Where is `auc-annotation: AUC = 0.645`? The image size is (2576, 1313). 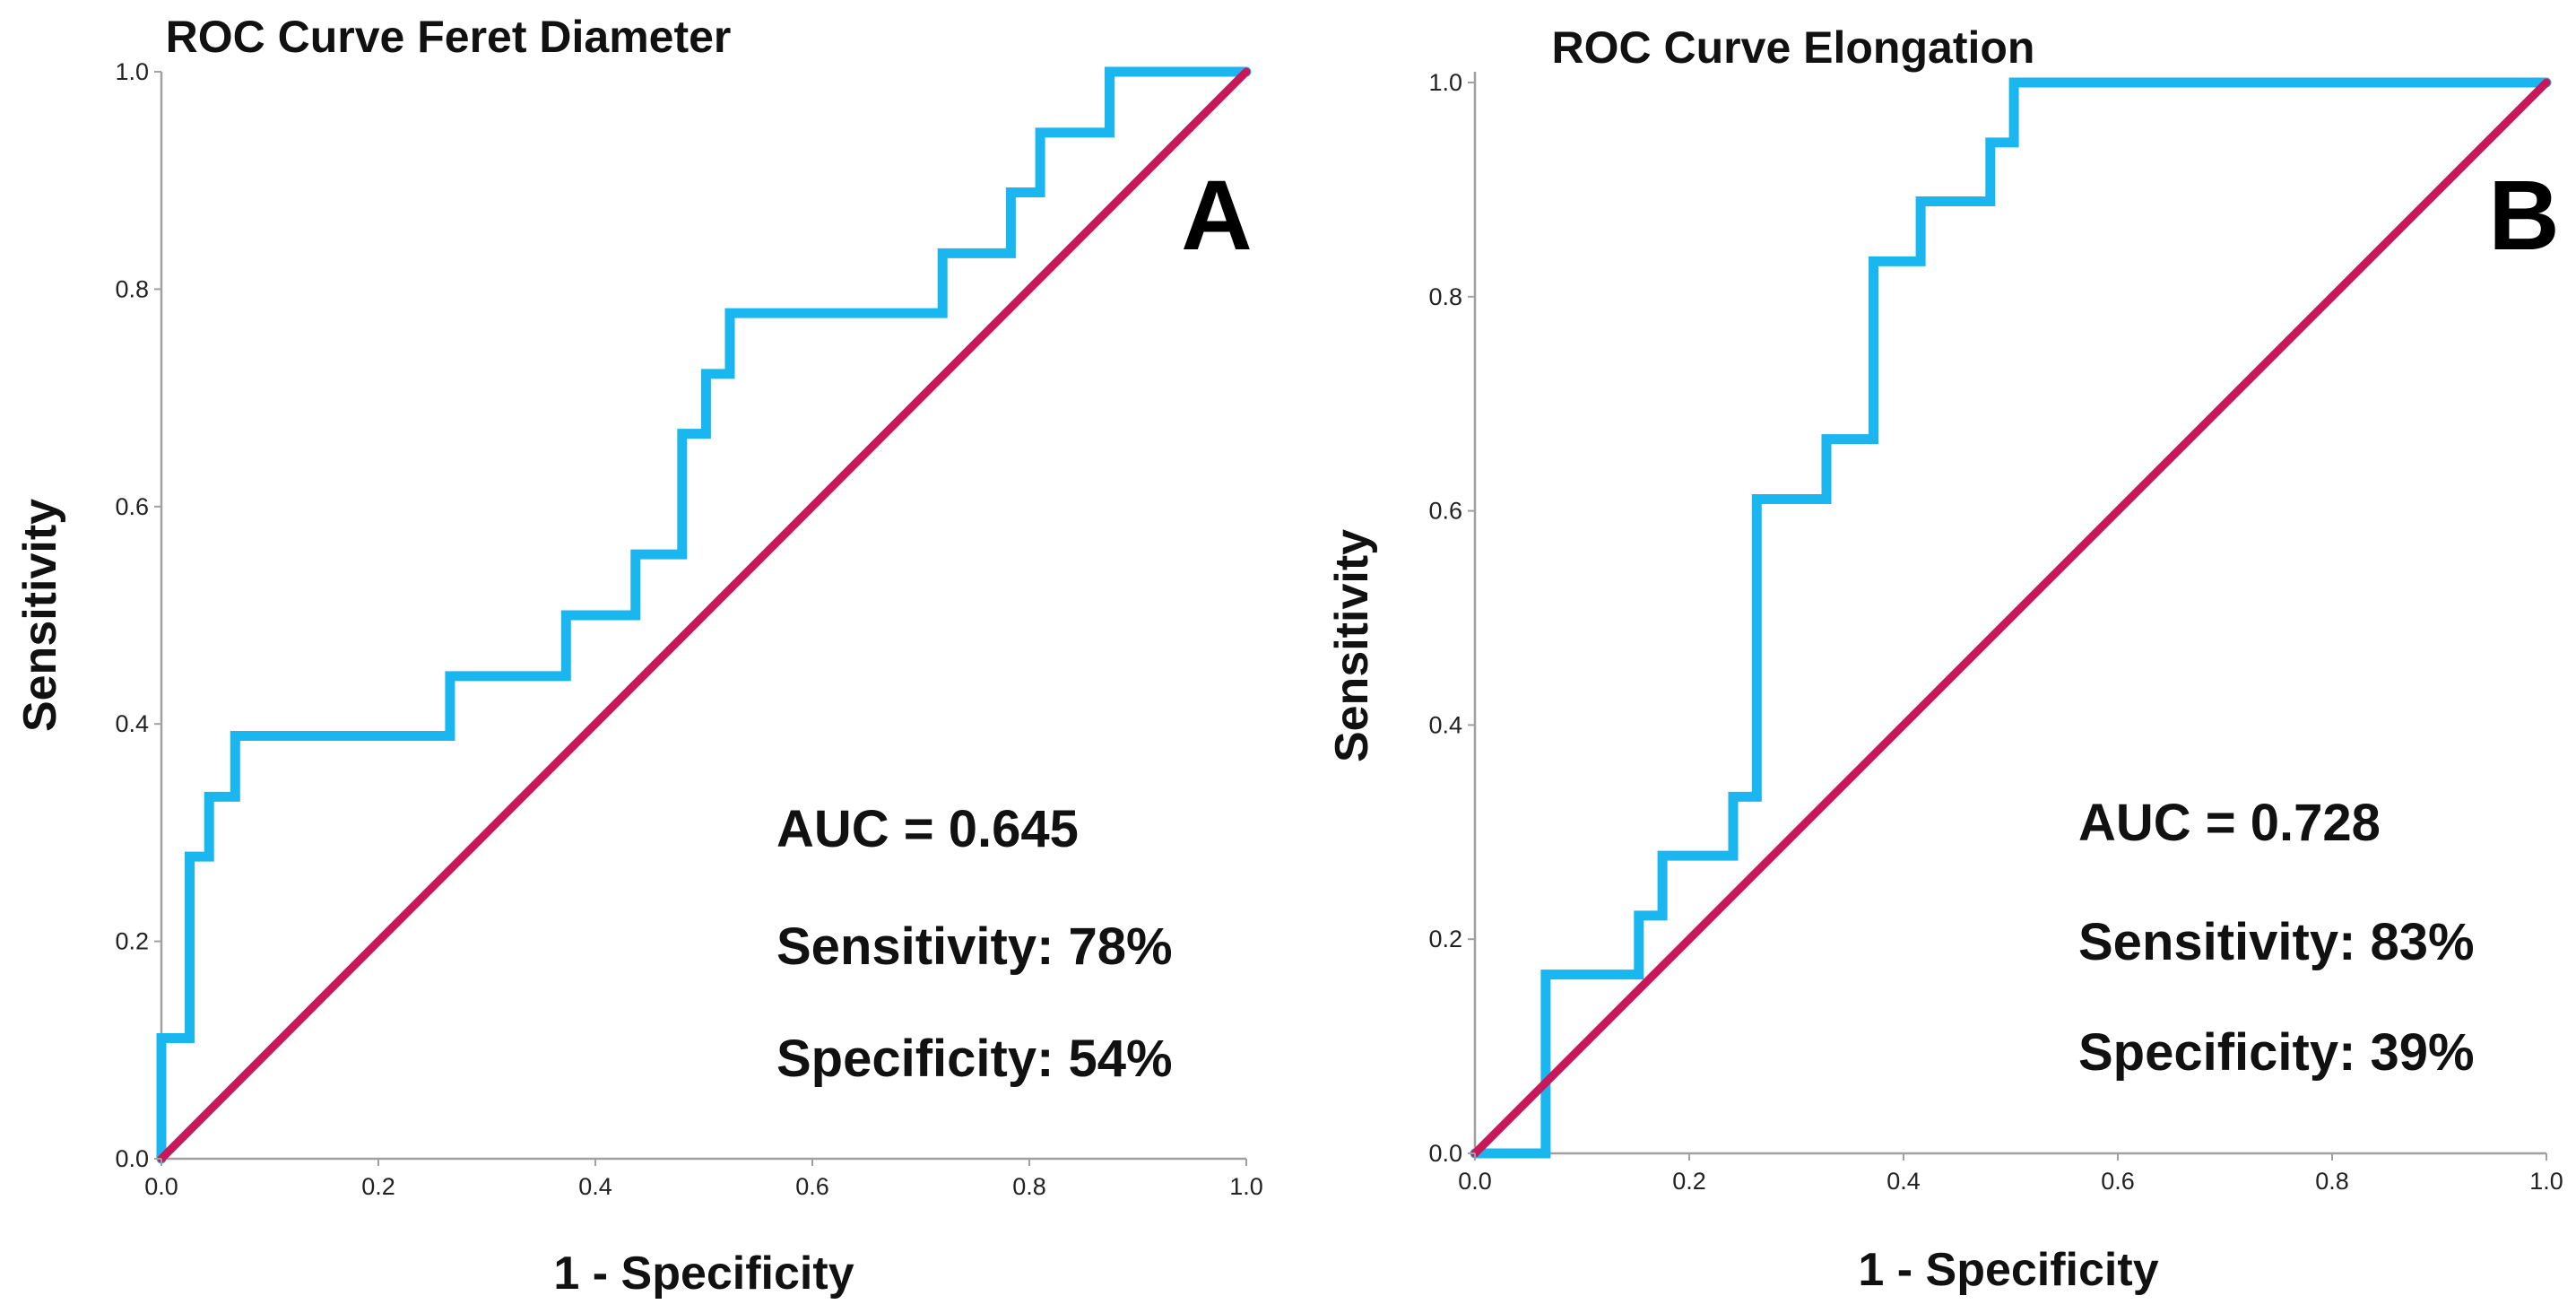 auc-annotation: AUC = 0.645 is located at coordinates (927, 829).